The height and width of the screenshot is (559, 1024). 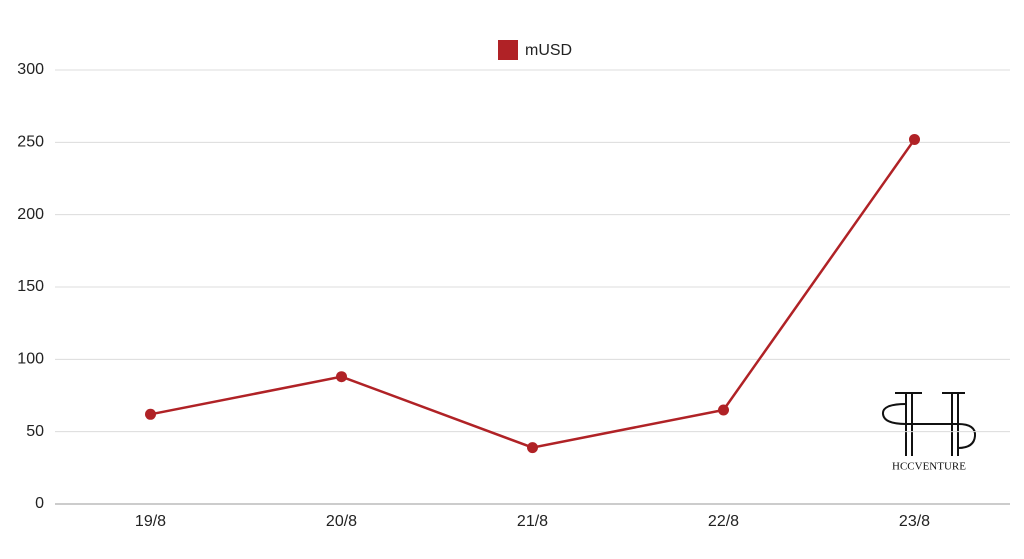 What do you see at coordinates (341, 521) in the screenshot?
I see `x-tick-label: 20/8` at bounding box center [341, 521].